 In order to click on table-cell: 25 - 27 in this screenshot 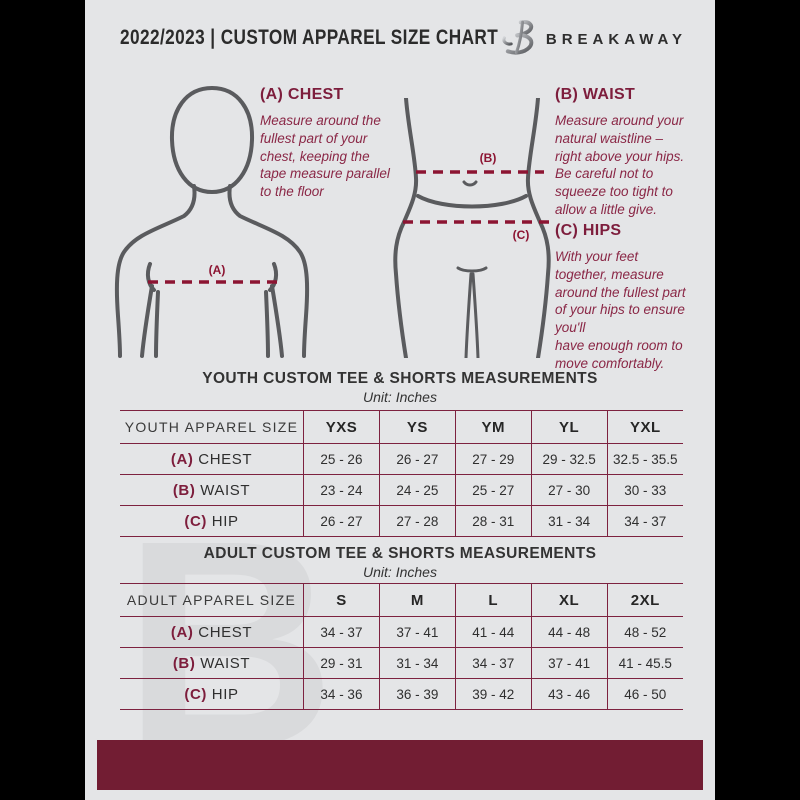, I will do `click(493, 490)`.